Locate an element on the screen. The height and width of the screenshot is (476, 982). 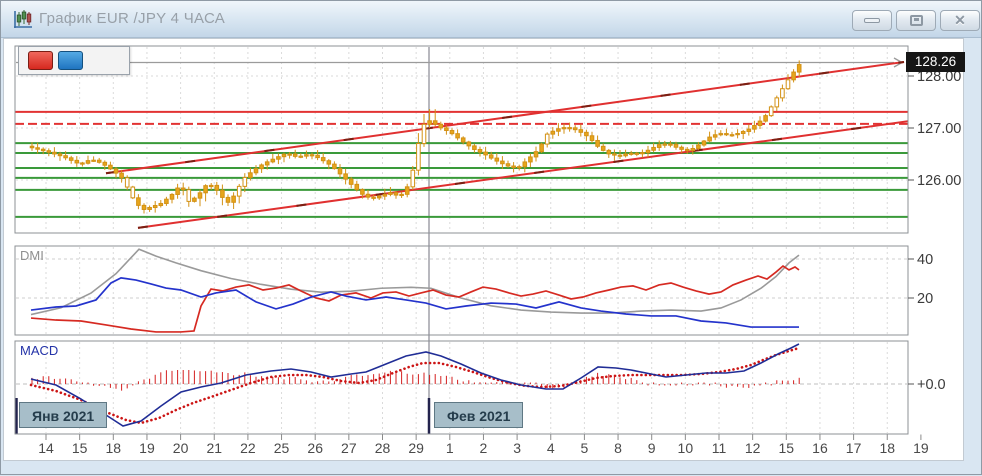
maximize-icon is located at coordinates (916, 20).